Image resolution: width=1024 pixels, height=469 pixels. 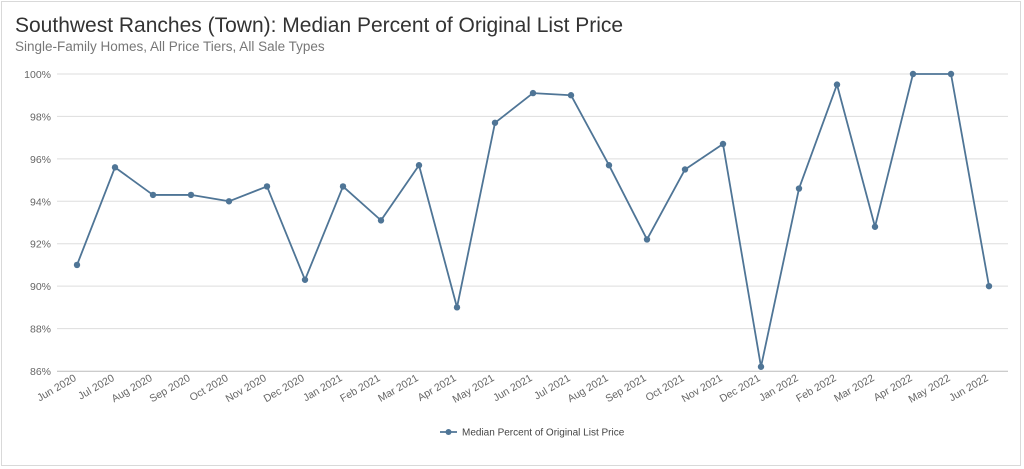 I want to click on x-tick-label: Mar 2022, so click(x=854, y=388).